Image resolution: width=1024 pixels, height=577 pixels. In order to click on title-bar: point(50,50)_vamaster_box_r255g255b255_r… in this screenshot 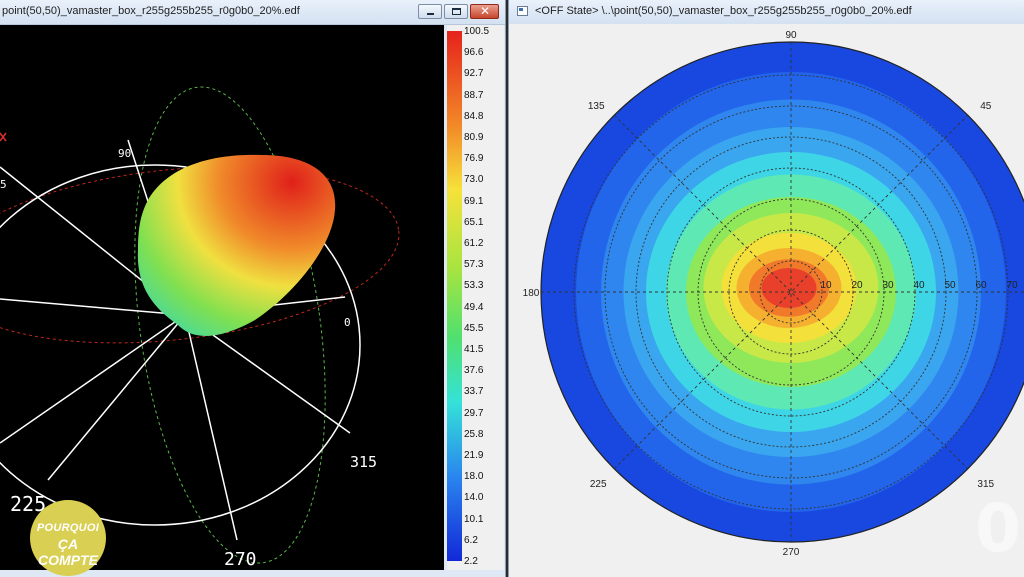, I will do `click(252, 12)`.